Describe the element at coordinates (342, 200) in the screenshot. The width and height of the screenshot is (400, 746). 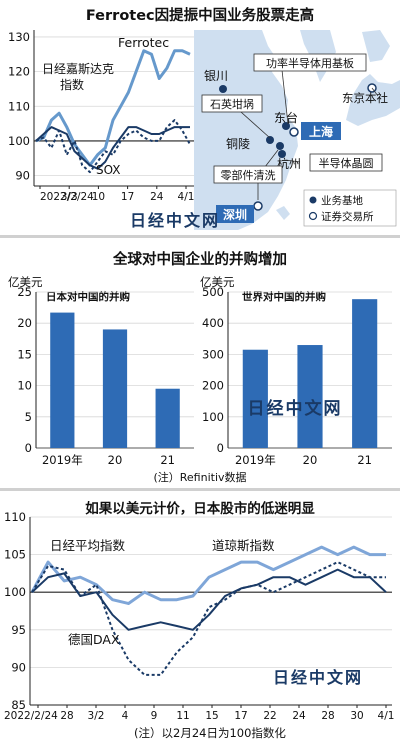
I see `legend-base: 业务基地` at that location.